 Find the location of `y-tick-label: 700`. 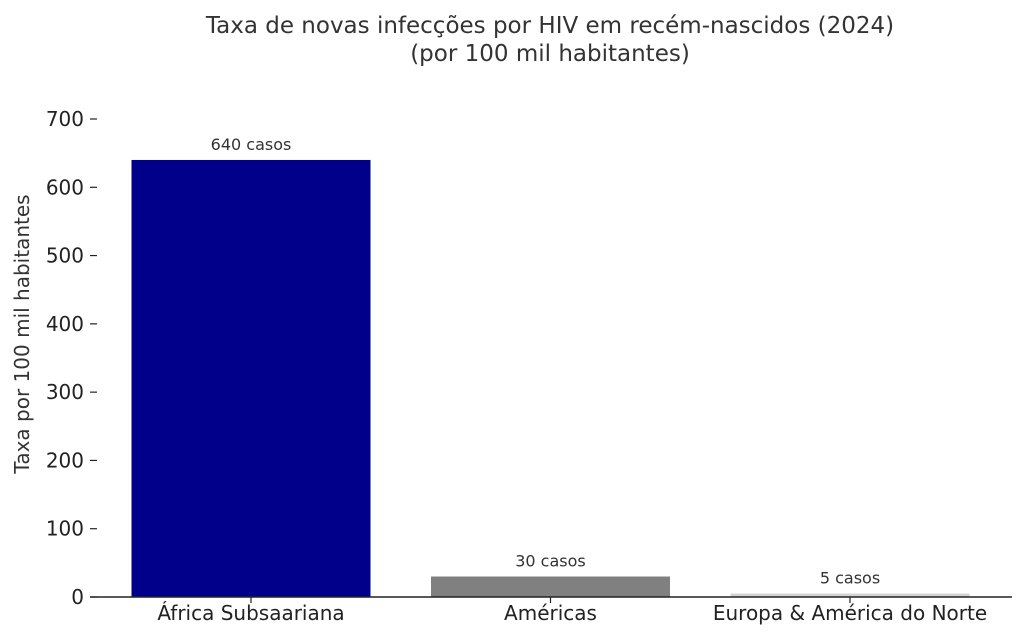

y-tick-label: 700 is located at coordinates (65, 119).